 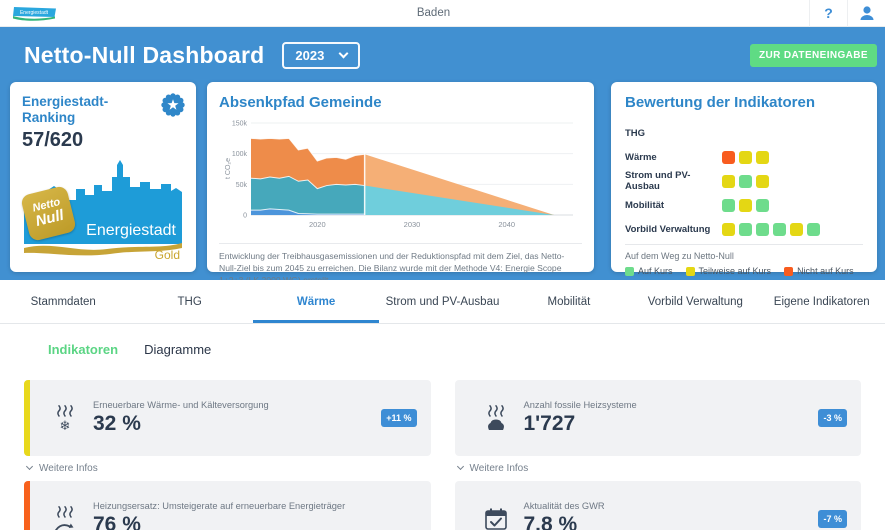 I want to click on user-icon, so click(x=866, y=13).